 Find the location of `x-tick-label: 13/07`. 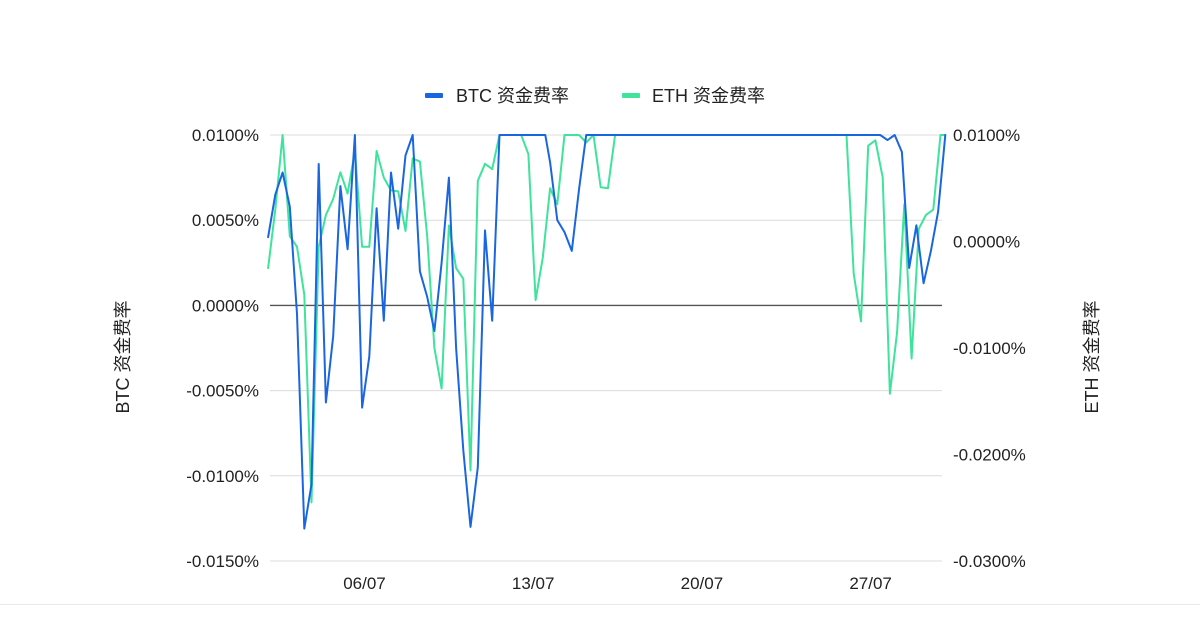

x-tick-label: 13/07 is located at coordinates (533, 583).